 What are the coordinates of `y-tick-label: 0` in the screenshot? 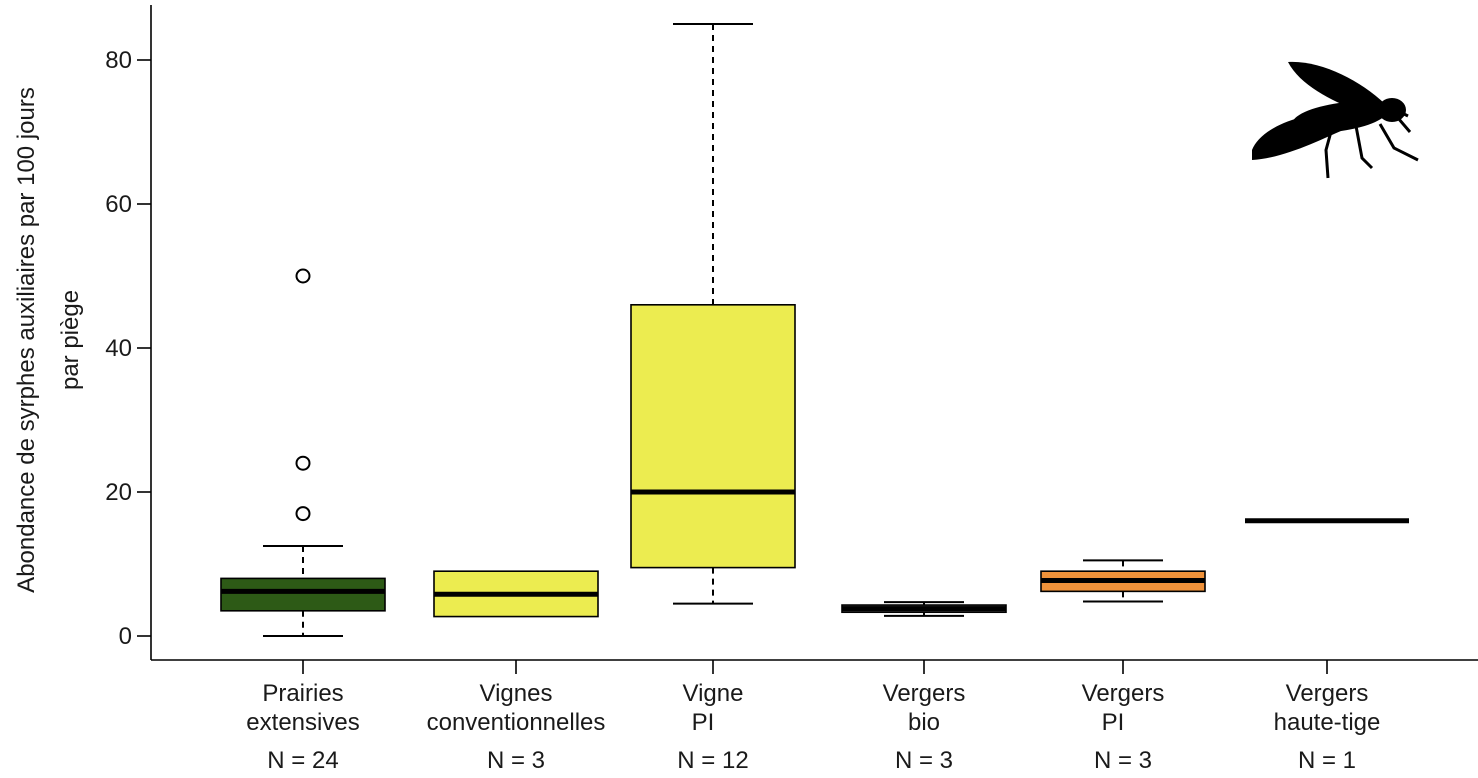 It's located at (125, 636).